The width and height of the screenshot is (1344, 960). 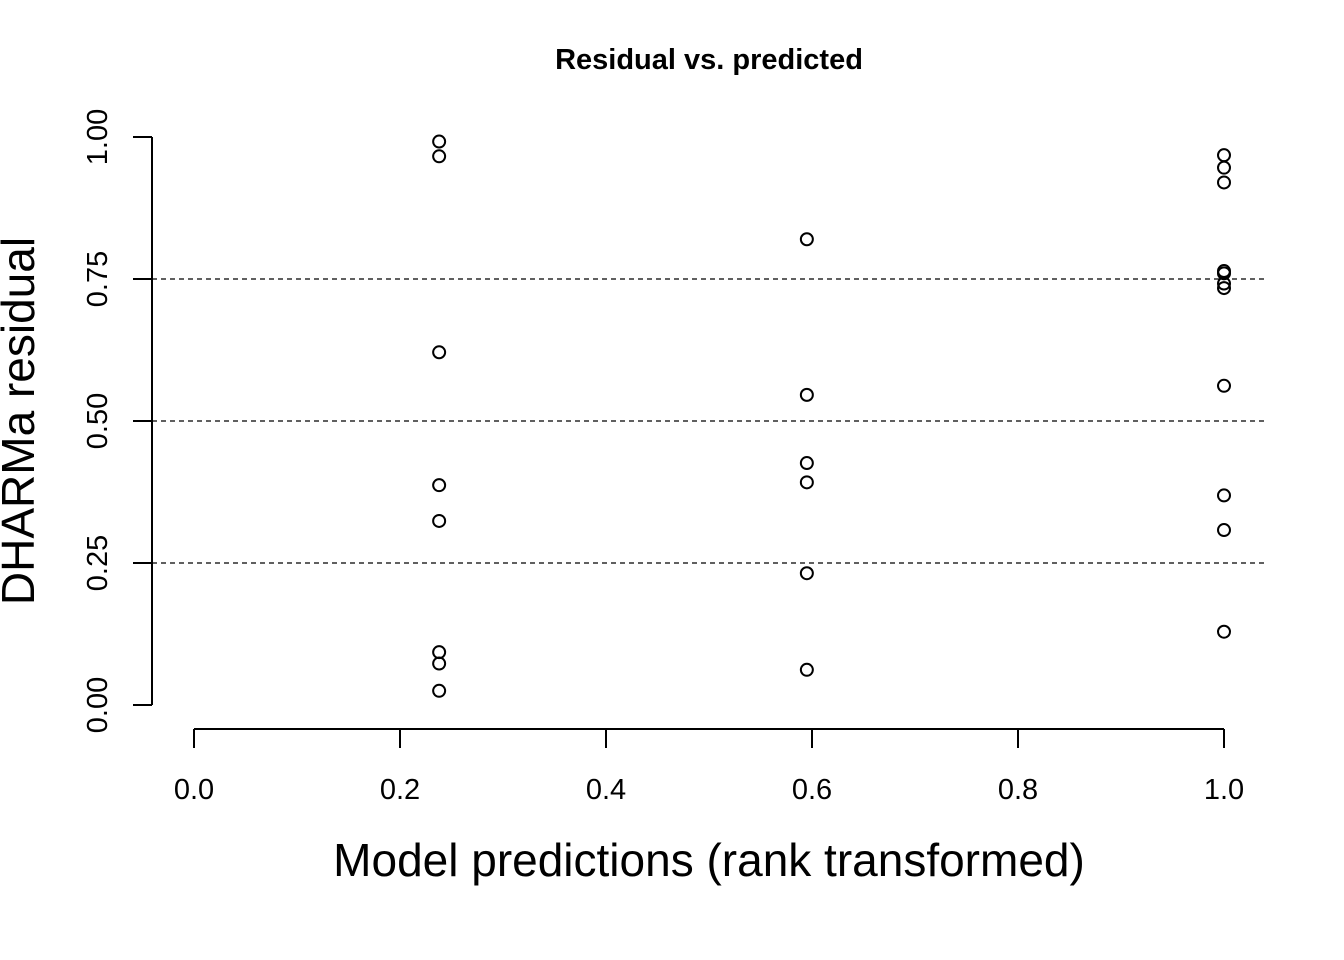 What do you see at coordinates (709, 860) in the screenshot?
I see `x-axis-label: Model predictions (rank transformed)` at bounding box center [709, 860].